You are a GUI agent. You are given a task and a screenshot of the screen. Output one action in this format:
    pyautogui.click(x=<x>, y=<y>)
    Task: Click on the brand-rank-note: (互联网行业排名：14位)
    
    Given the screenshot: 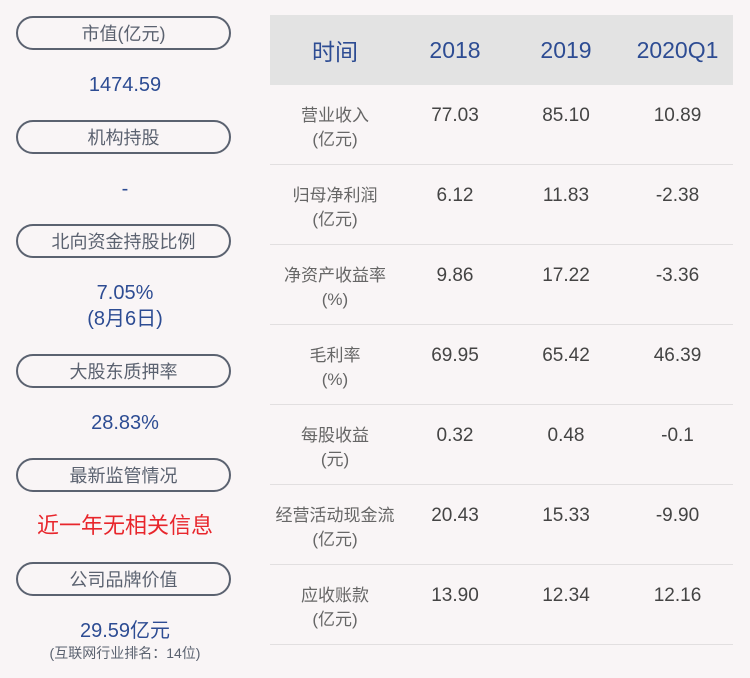 What is the action you would take?
    pyautogui.click(x=125, y=653)
    